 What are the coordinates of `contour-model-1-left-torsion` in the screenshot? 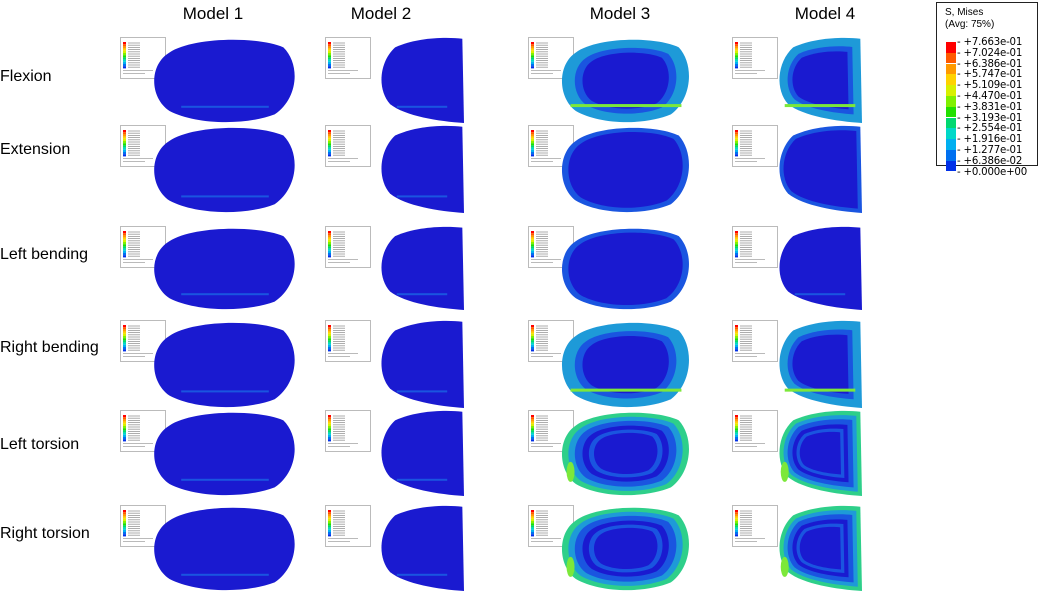 It's located at (225, 453).